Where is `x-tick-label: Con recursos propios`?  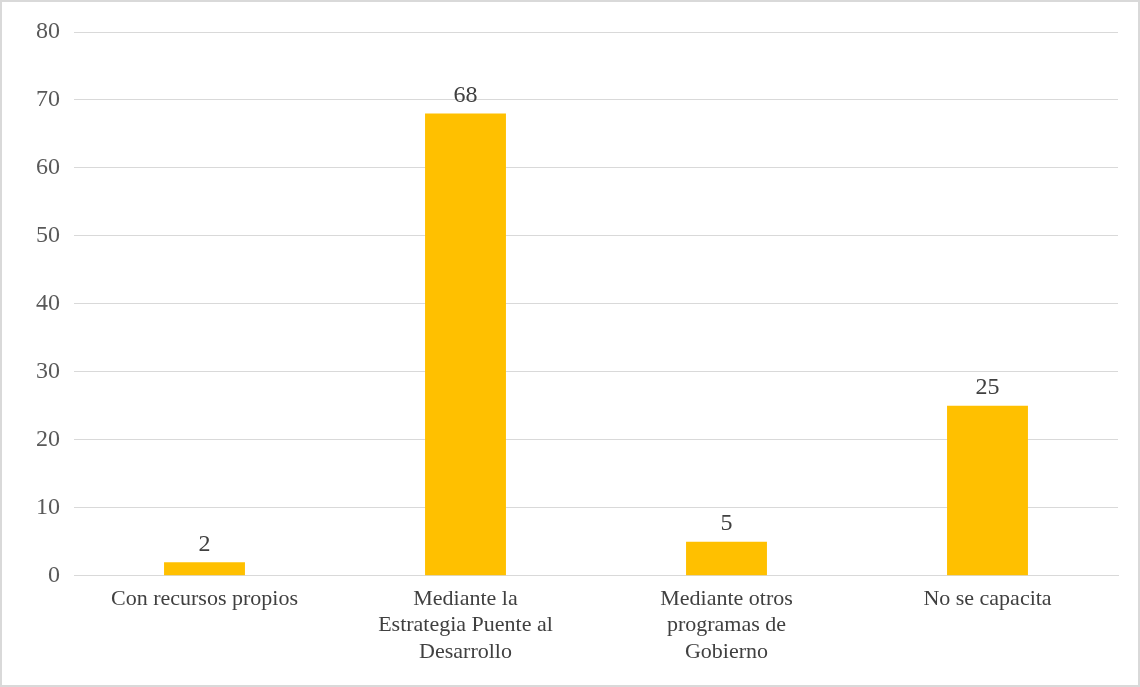 x-tick-label: Con recursos propios is located at coordinates (204, 597).